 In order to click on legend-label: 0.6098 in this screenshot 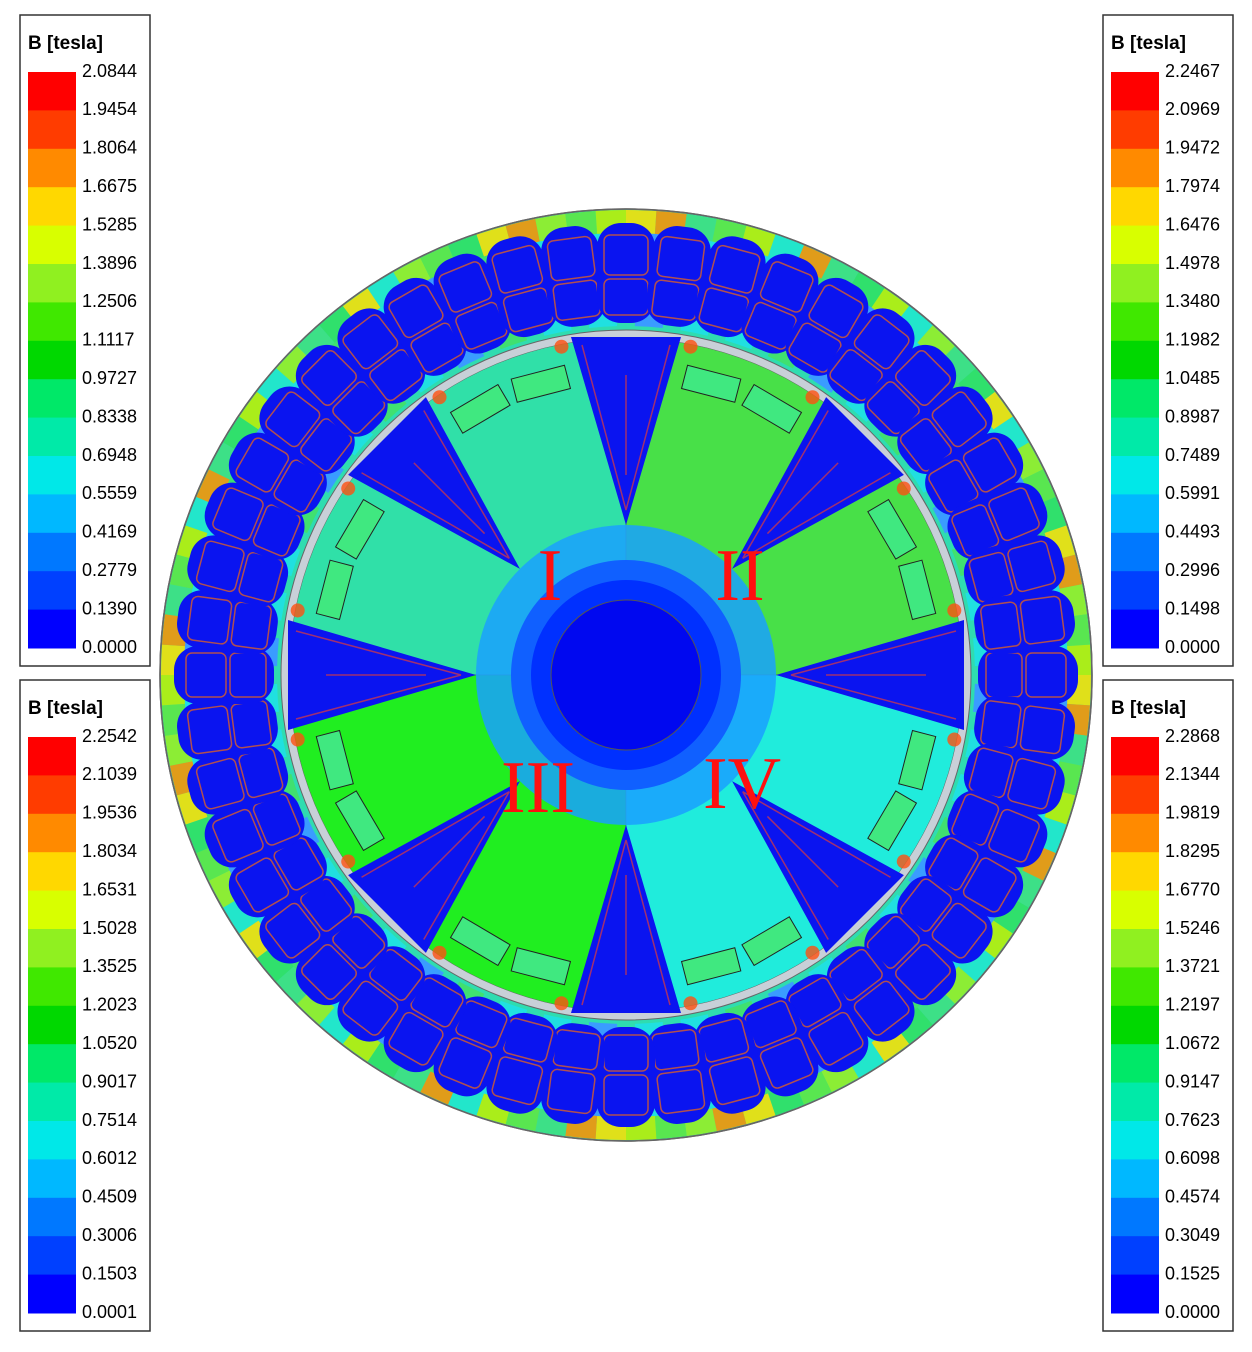, I will do `click(1192, 1158)`.